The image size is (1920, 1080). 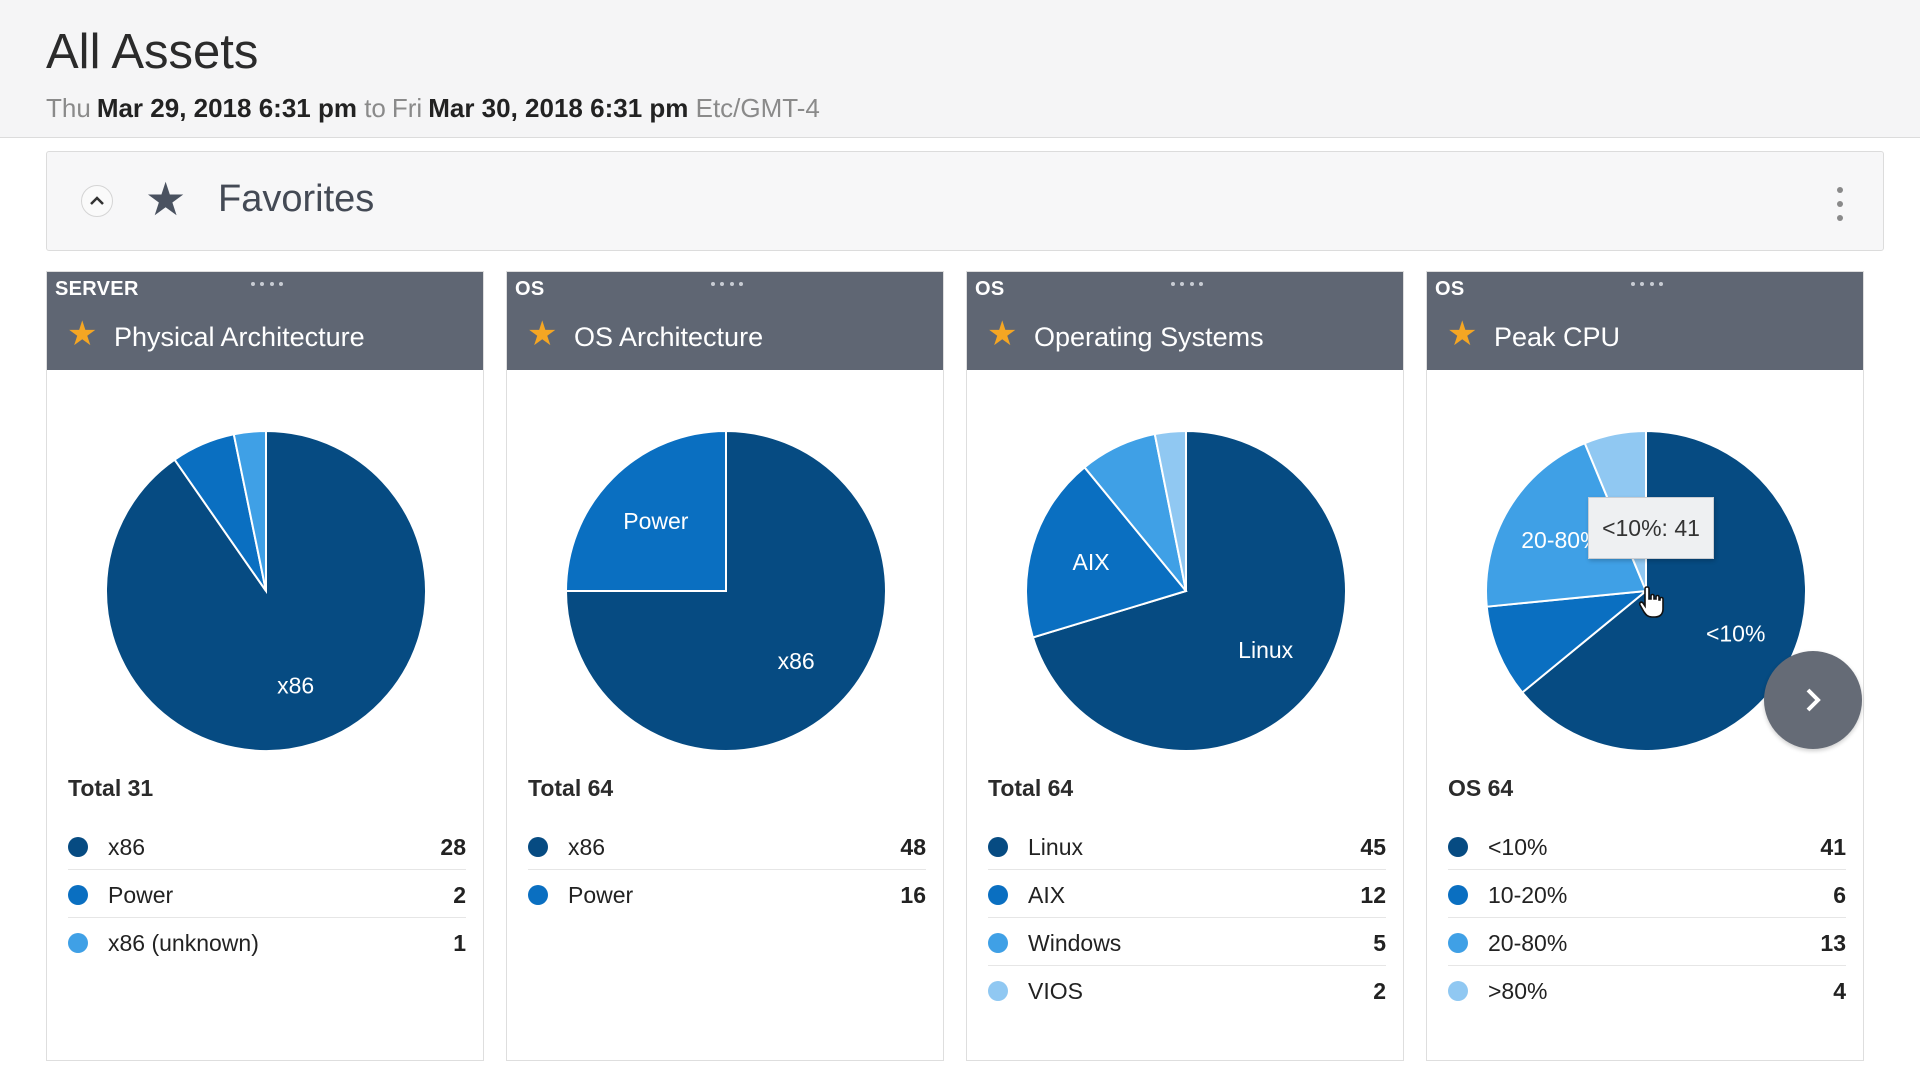 I want to click on slice-label: Linux, so click(x=1265, y=650).